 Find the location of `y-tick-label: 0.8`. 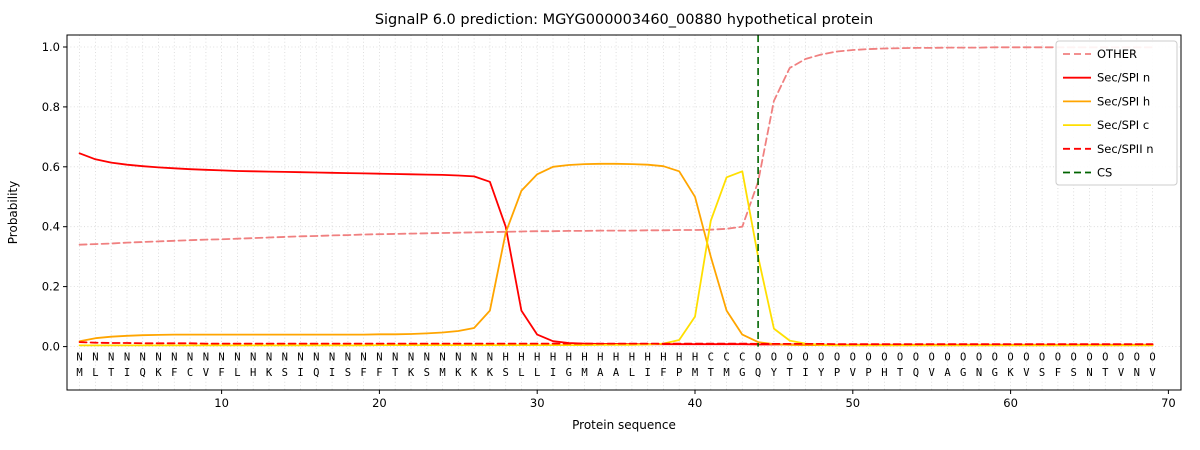

y-tick-label: 0.8 is located at coordinates (51, 107).